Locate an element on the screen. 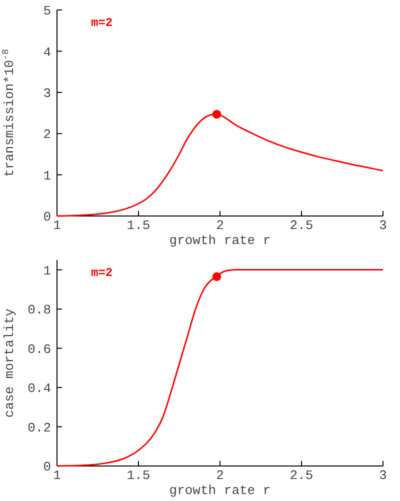 This screenshot has width=400, height=501. y-tick-label: 0.4 is located at coordinates (40, 388).